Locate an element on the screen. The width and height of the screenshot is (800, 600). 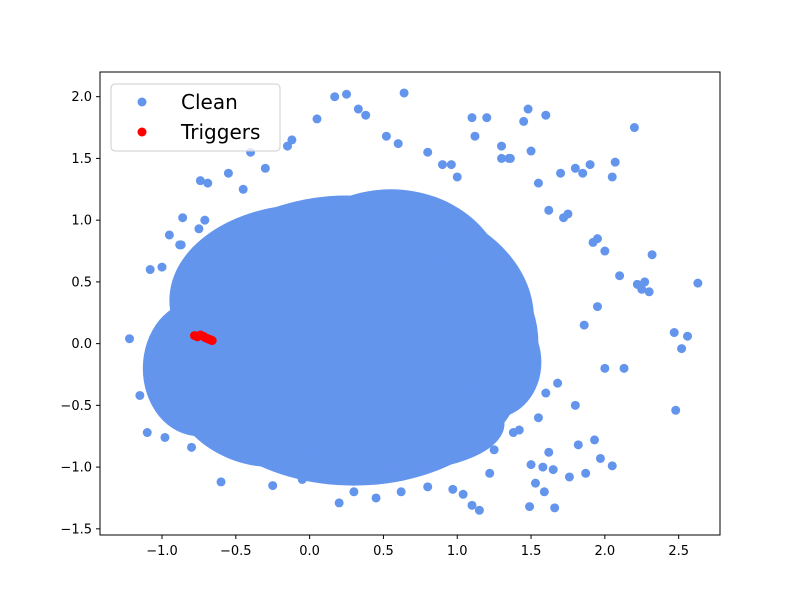
x-tick-label: 0.5 is located at coordinates (383, 551).